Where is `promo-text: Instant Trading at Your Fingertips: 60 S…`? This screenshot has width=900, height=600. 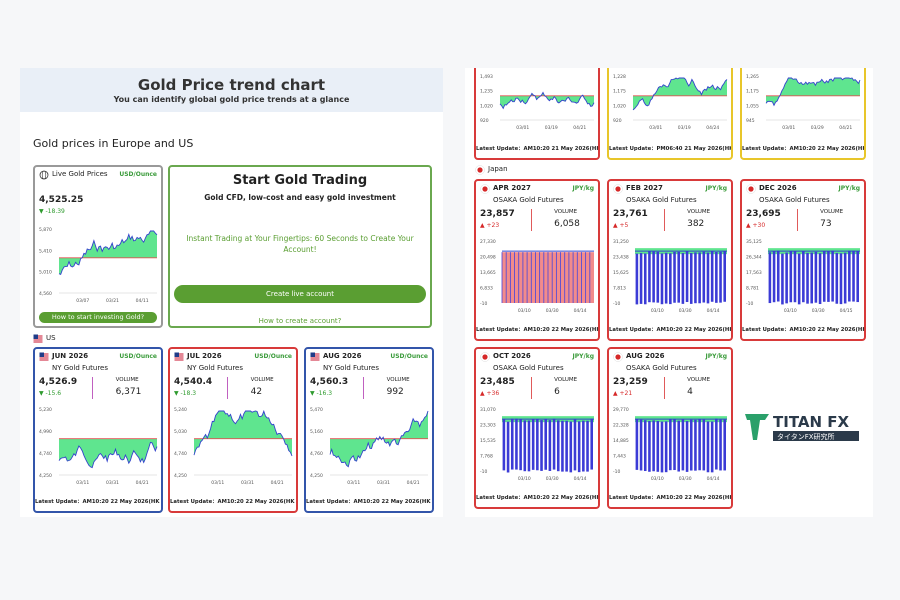 promo-text: Instant Trading at Your Fingertips: 60 S… is located at coordinates (300, 244).